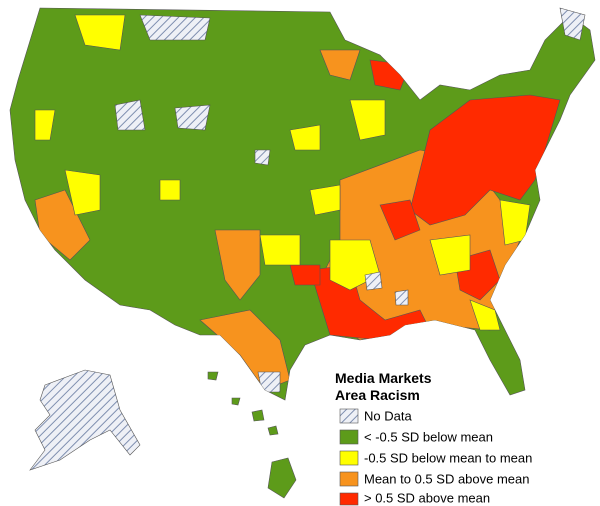  I want to click on legend-title: Media Markets, so click(383, 378).